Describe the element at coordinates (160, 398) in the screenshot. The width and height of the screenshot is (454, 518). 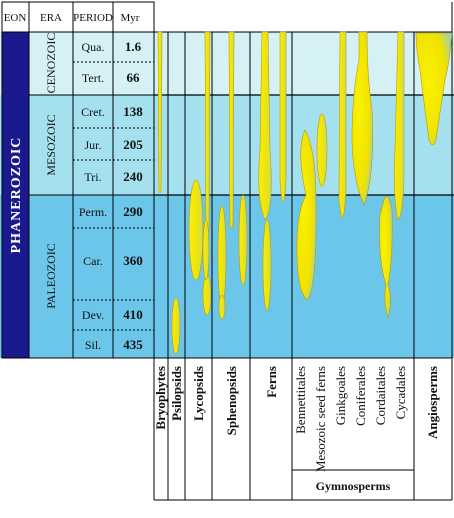
I see `label-bryophytes: Bryophytes` at that location.